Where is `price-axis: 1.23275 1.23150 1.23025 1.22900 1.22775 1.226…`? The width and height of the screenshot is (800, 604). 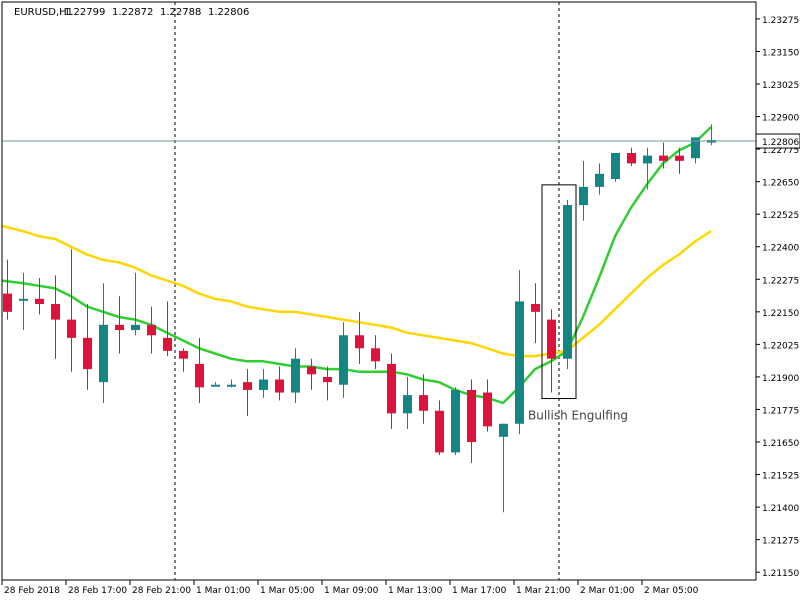
price-axis: 1.23275 1.23150 1.23025 1.22900 1.22775 1.226… is located at coordinates (777, 297).